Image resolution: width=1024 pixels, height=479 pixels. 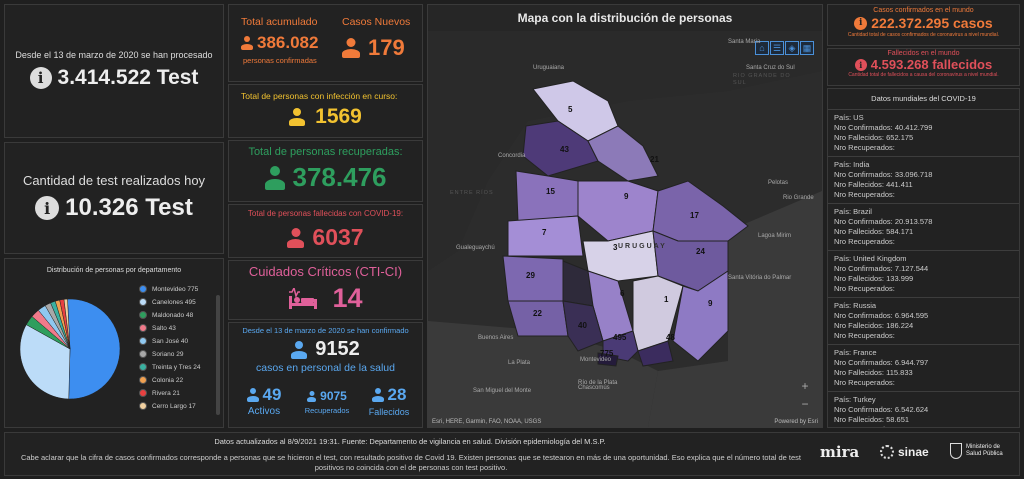 I want to click on pie-legend-item: Canelones 495, so click(x=174, y=302).